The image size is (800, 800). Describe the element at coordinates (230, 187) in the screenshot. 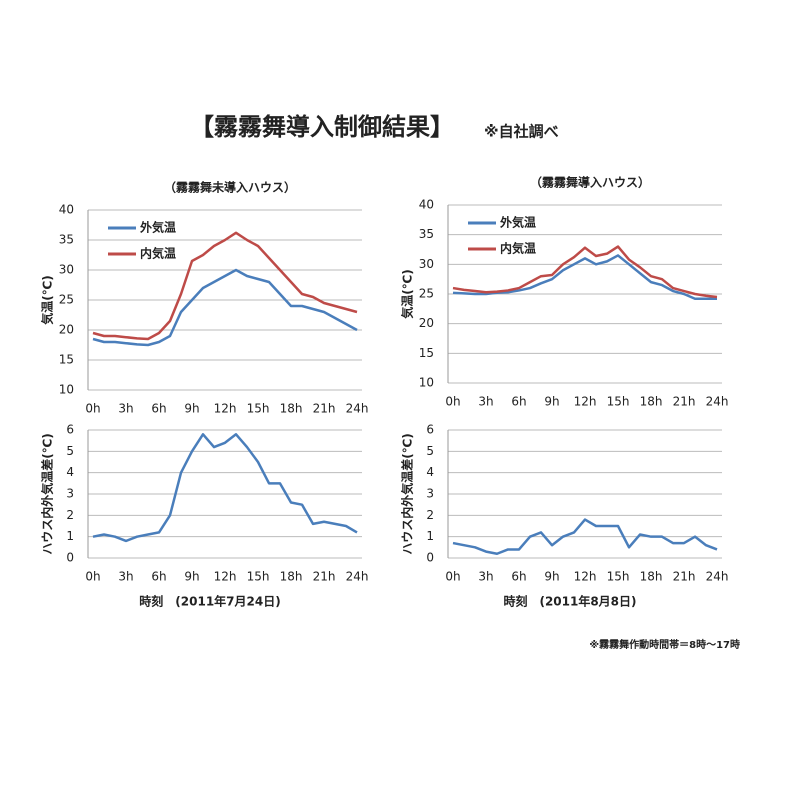

I see `chart-title: （霧霧舞未導入ハウス）` at that location.